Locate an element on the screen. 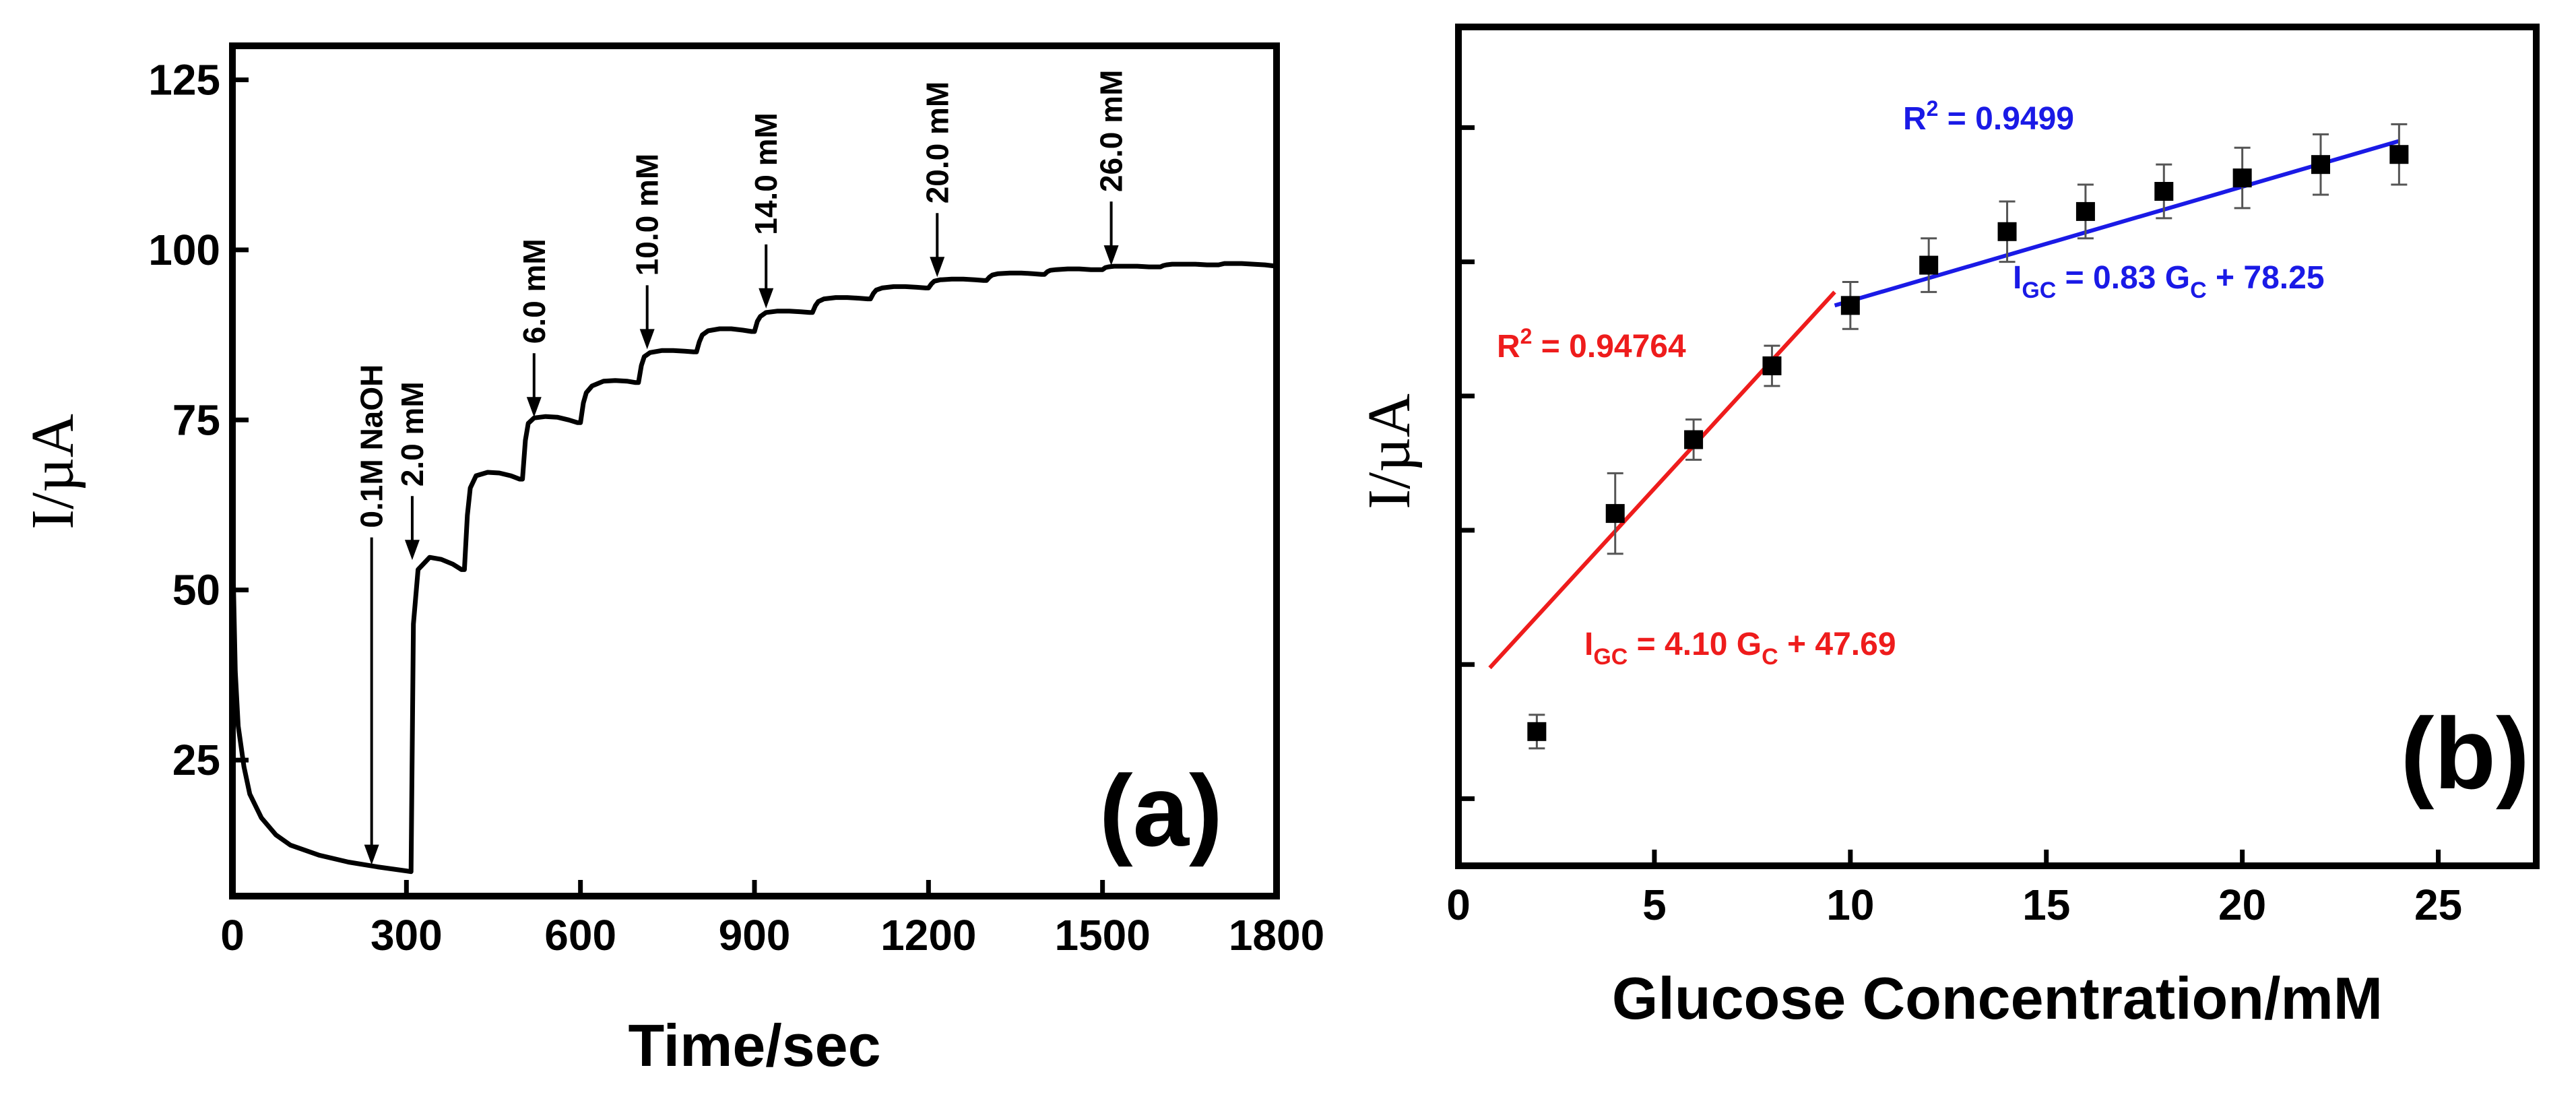 The width and height of the screenshot is (2576, 1107). x-tick-label-b: 0 is located at coordinates (1458, 905).